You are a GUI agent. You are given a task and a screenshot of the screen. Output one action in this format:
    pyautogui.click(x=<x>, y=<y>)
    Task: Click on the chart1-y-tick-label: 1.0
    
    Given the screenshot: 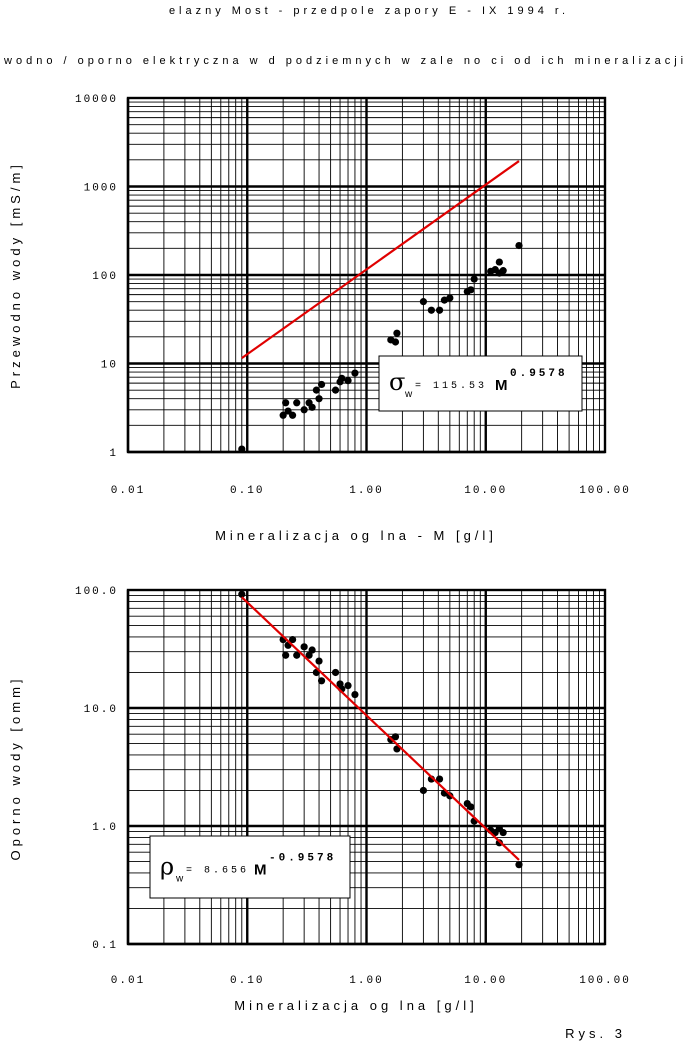 What is the action you would take?
    pyautogui.click(x=105, y=828)
    